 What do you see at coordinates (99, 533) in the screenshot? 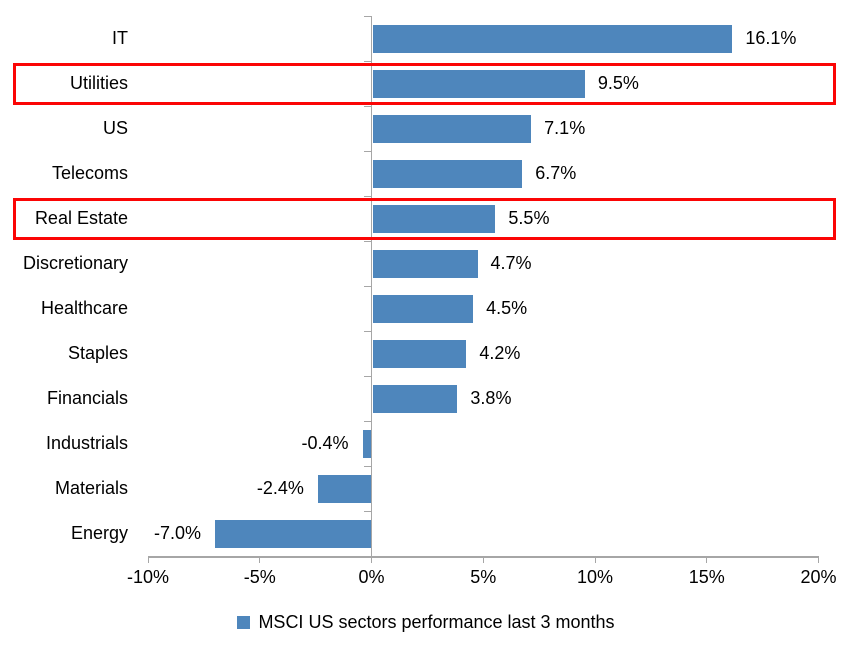
I see `category-label: Energy` at bounding box center [99, 533].